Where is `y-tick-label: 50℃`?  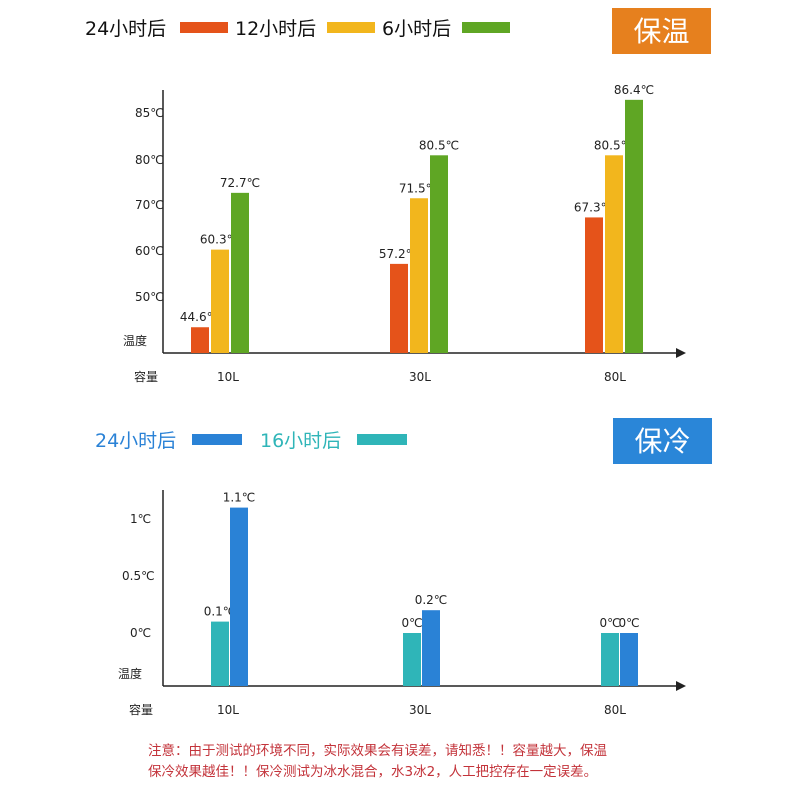
y-tick-label: 50℃ is located at coordinates (149, 297).